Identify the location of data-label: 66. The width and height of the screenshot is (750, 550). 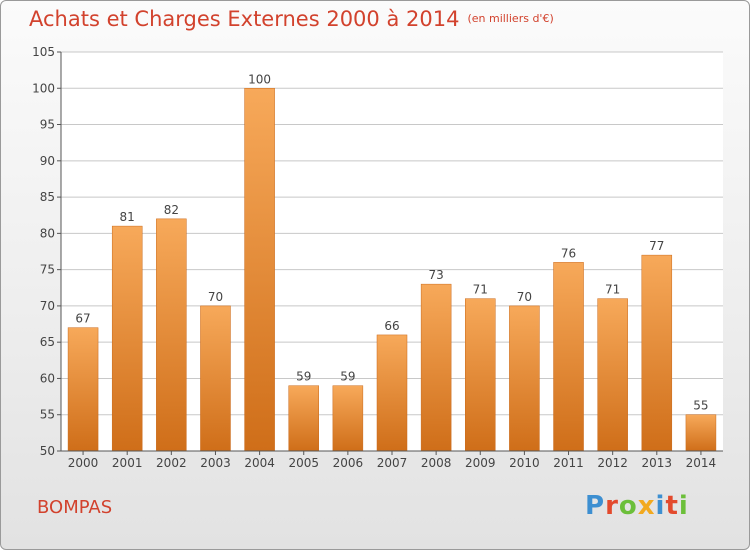
(391, 326).